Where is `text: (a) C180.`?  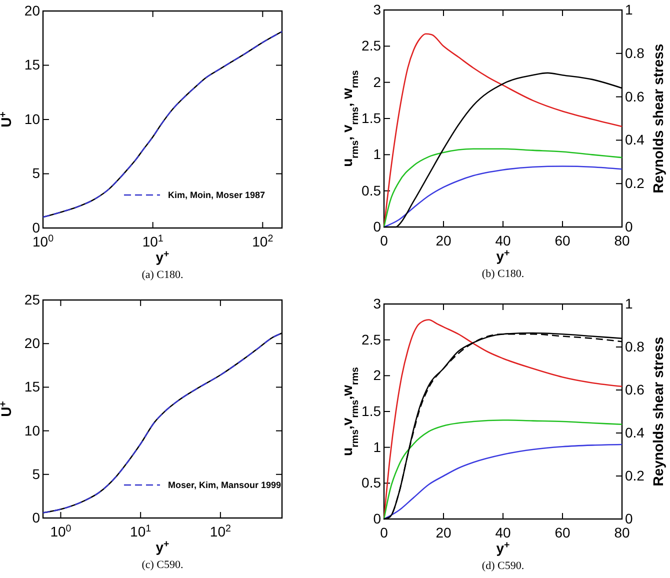
text: (a) C180. is located at coordinates (163, 275).